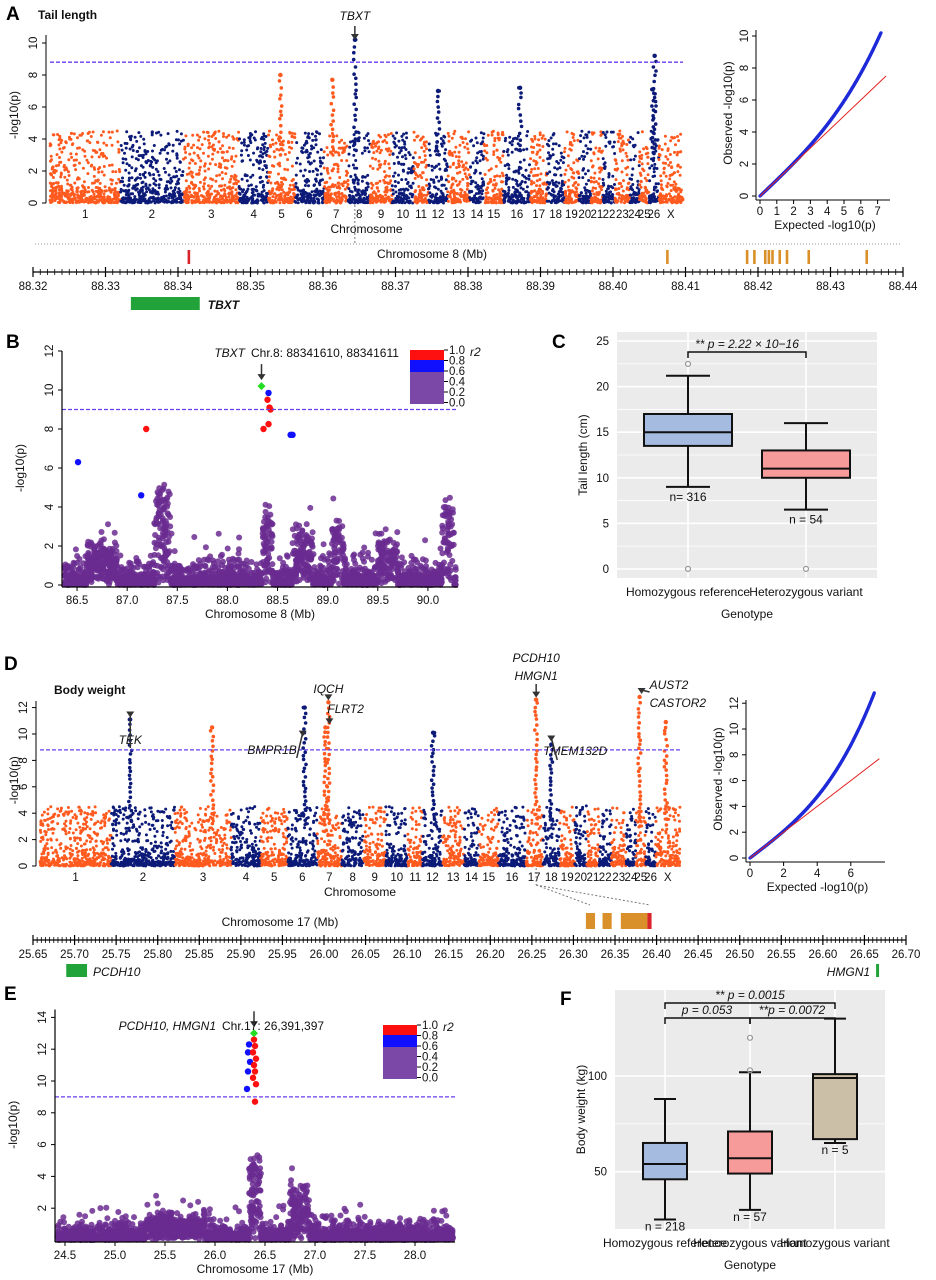 This screenshot has width=936, height=1280. Describe the element at coordinates (360, 781) in the screenshot. I see `manhattan-plot` at that location.